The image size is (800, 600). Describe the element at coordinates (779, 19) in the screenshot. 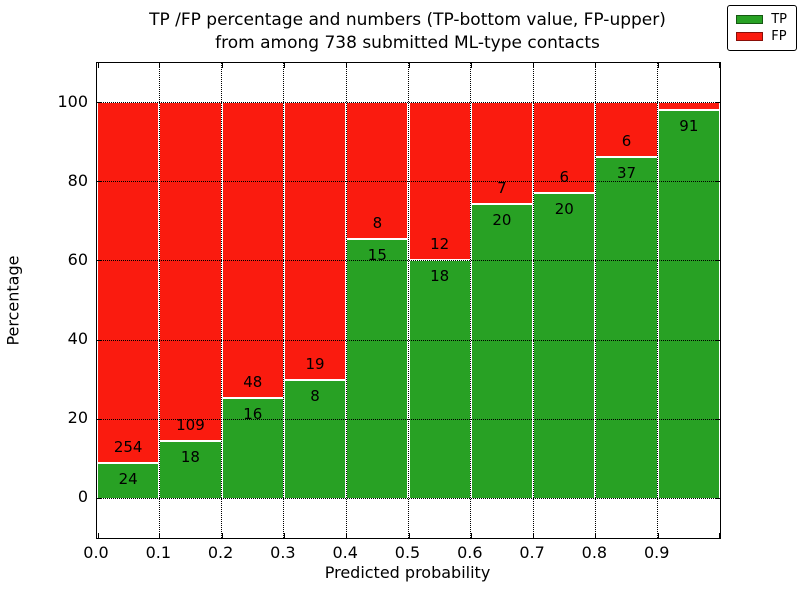

I see `legend-label: TP` at that location.